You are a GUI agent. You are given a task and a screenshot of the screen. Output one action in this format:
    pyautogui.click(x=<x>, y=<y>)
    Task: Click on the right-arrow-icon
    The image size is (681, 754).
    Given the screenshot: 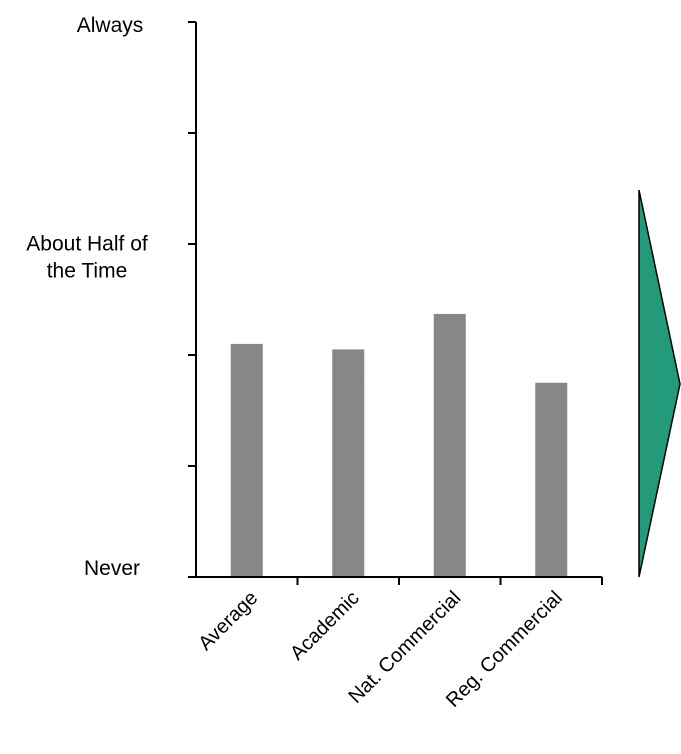 What is the action you would take?
    pyautogui.click(x=659, y=383)
    